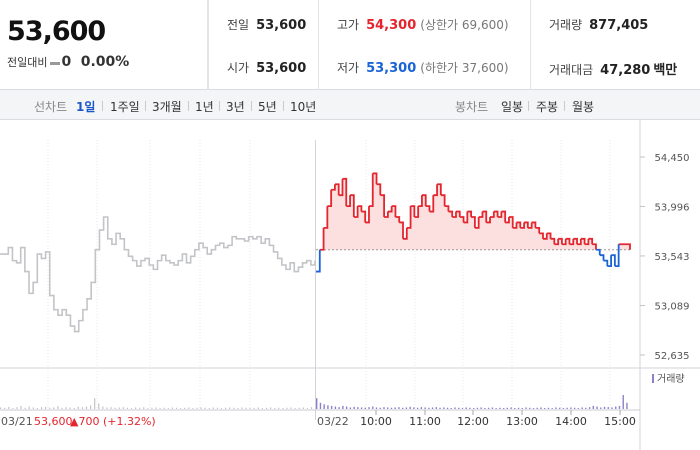 The width and height of the screenshot is (700, 450). Describe the element at coordinates (235, 107) in the screenshot. I see `tab-3y: 3년` at that location.